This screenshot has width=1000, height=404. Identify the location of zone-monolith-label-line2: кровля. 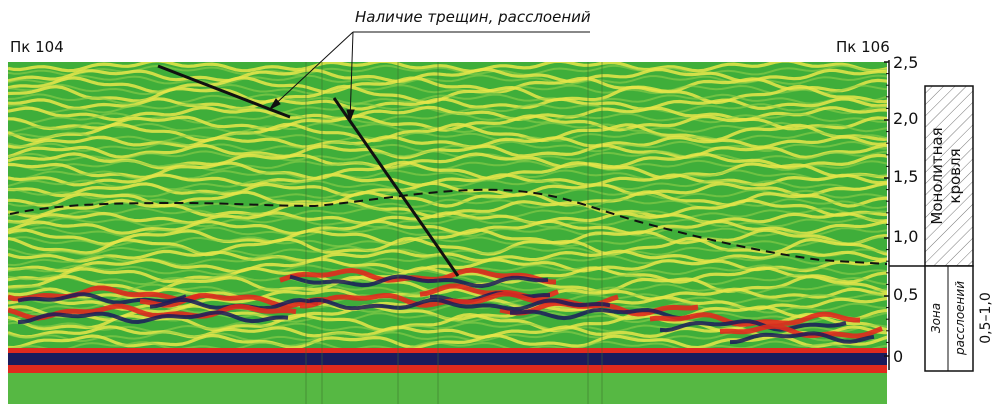
(955, 175).